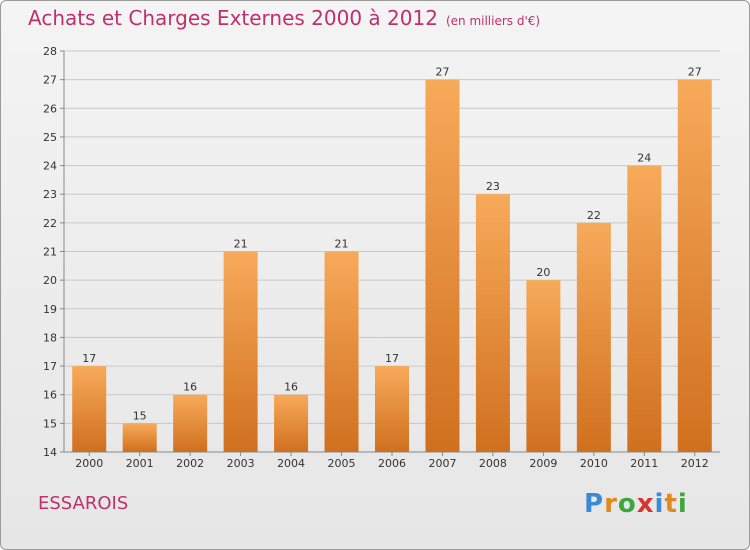  What do you see at coordinates (50, 423) in the screenshot?
I see `y-tick-label: 15` at bounding box center [50, 423].